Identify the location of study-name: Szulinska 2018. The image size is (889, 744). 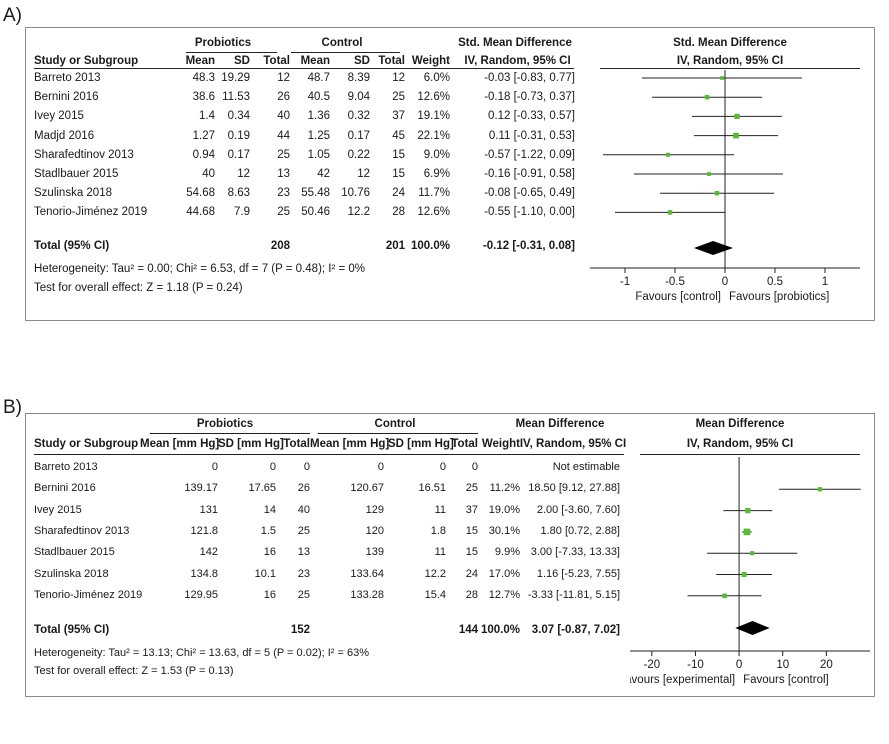
(73, 193).